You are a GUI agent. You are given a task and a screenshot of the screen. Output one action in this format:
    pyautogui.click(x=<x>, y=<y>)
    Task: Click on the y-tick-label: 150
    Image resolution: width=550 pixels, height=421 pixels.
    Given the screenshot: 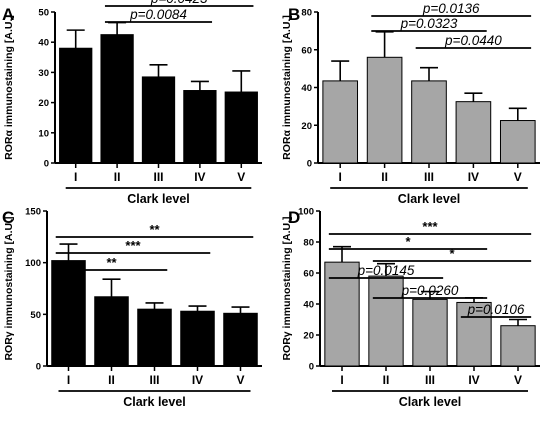 What is the action you would take?
    pyautogui.click(x=33, y=212)
    